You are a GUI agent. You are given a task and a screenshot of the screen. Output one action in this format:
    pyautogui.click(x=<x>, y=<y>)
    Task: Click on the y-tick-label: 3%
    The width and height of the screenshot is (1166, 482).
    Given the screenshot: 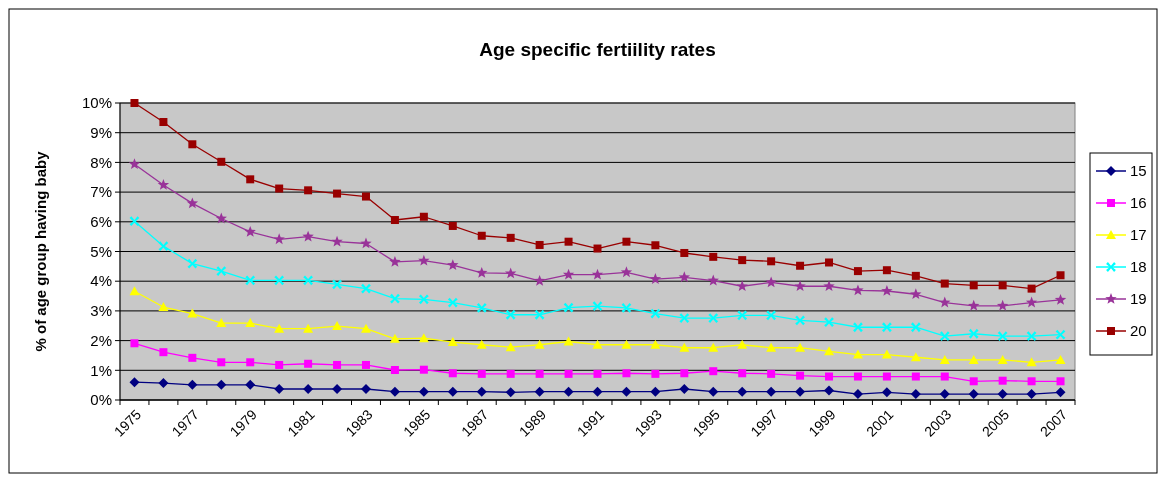 What is the action you would take?
    pyautogui.click(x=101, y=311)
    